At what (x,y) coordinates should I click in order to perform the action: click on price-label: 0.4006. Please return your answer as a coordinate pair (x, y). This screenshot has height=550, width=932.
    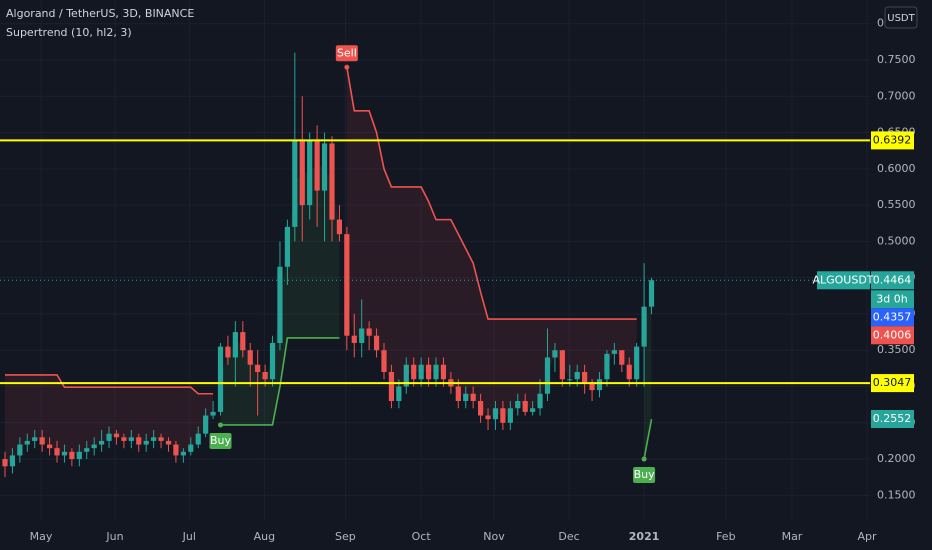
    Looking at the image, I should click on (892, 334).